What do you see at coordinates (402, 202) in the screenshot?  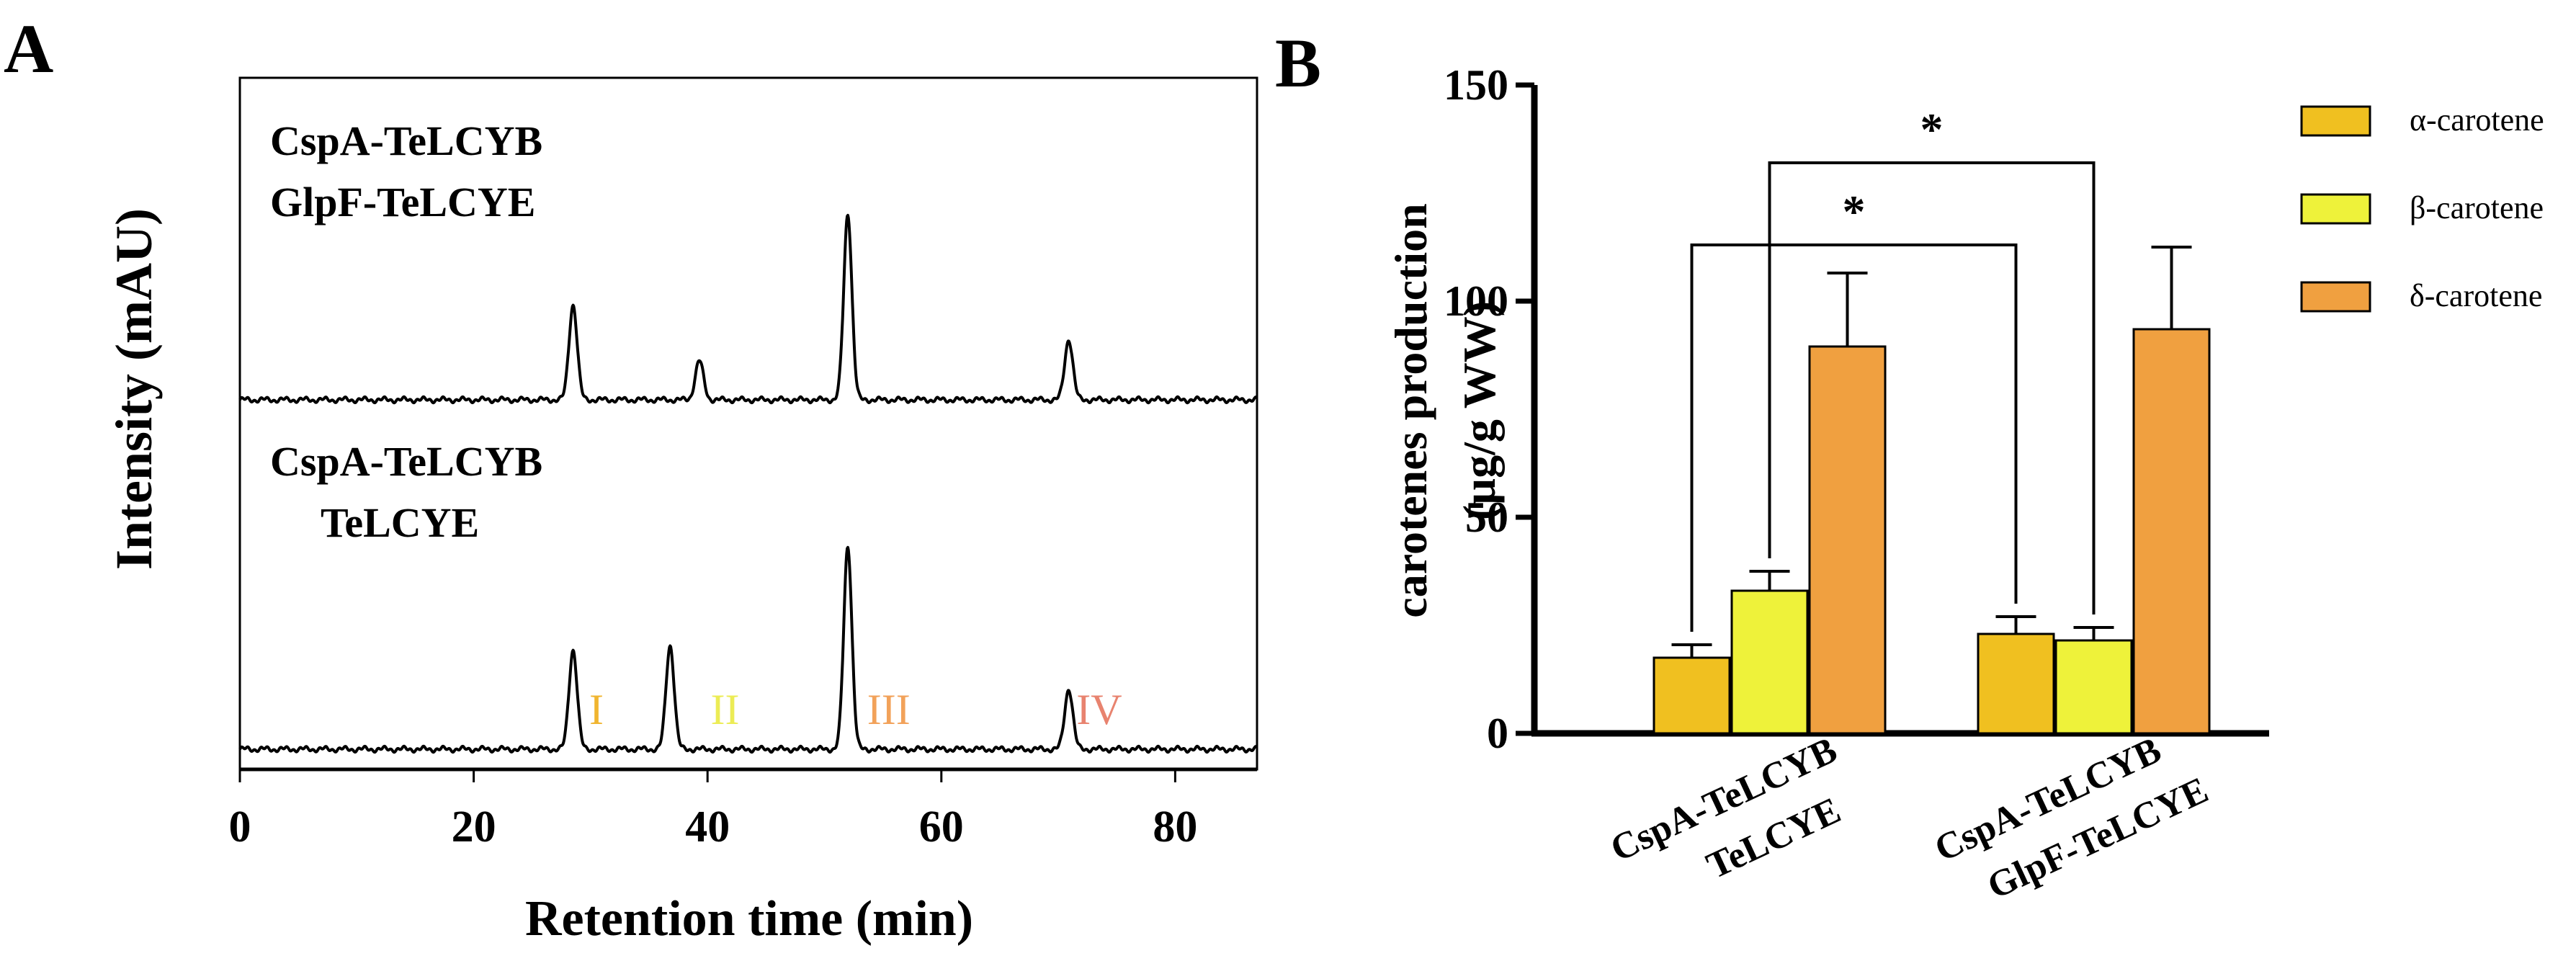 I see `panel-a-trace-label-1: GlpF-TeLCYE` at bounding box center [402, 202].